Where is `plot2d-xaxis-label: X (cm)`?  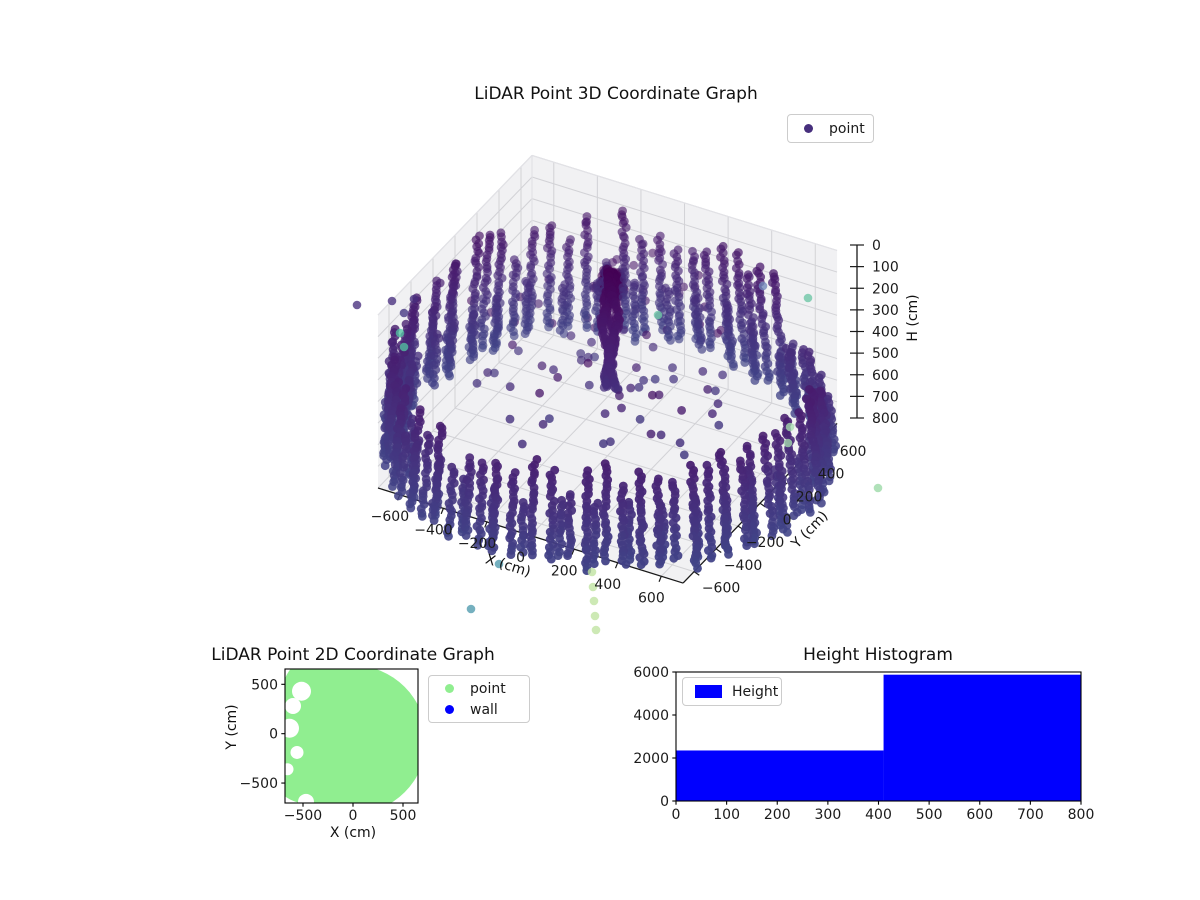 plot2d-xaxis-label: X (cm) is located at coordinates (353, 833).